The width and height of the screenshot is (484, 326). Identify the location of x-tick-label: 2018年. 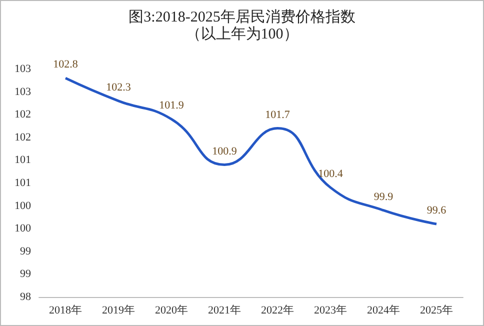
(65, 310).